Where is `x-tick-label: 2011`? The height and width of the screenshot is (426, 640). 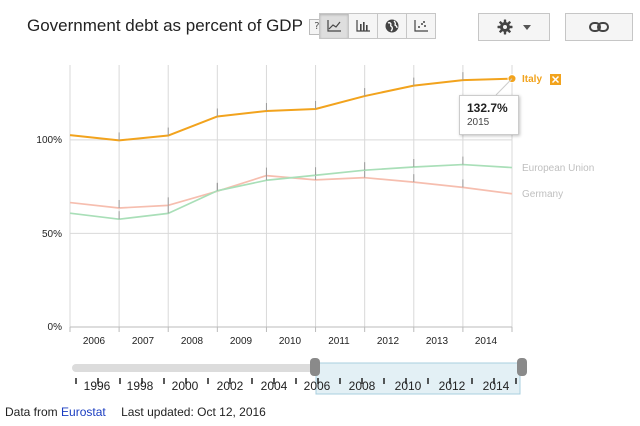 x-tick-label: 2011 is located at coordinates (339, 341).